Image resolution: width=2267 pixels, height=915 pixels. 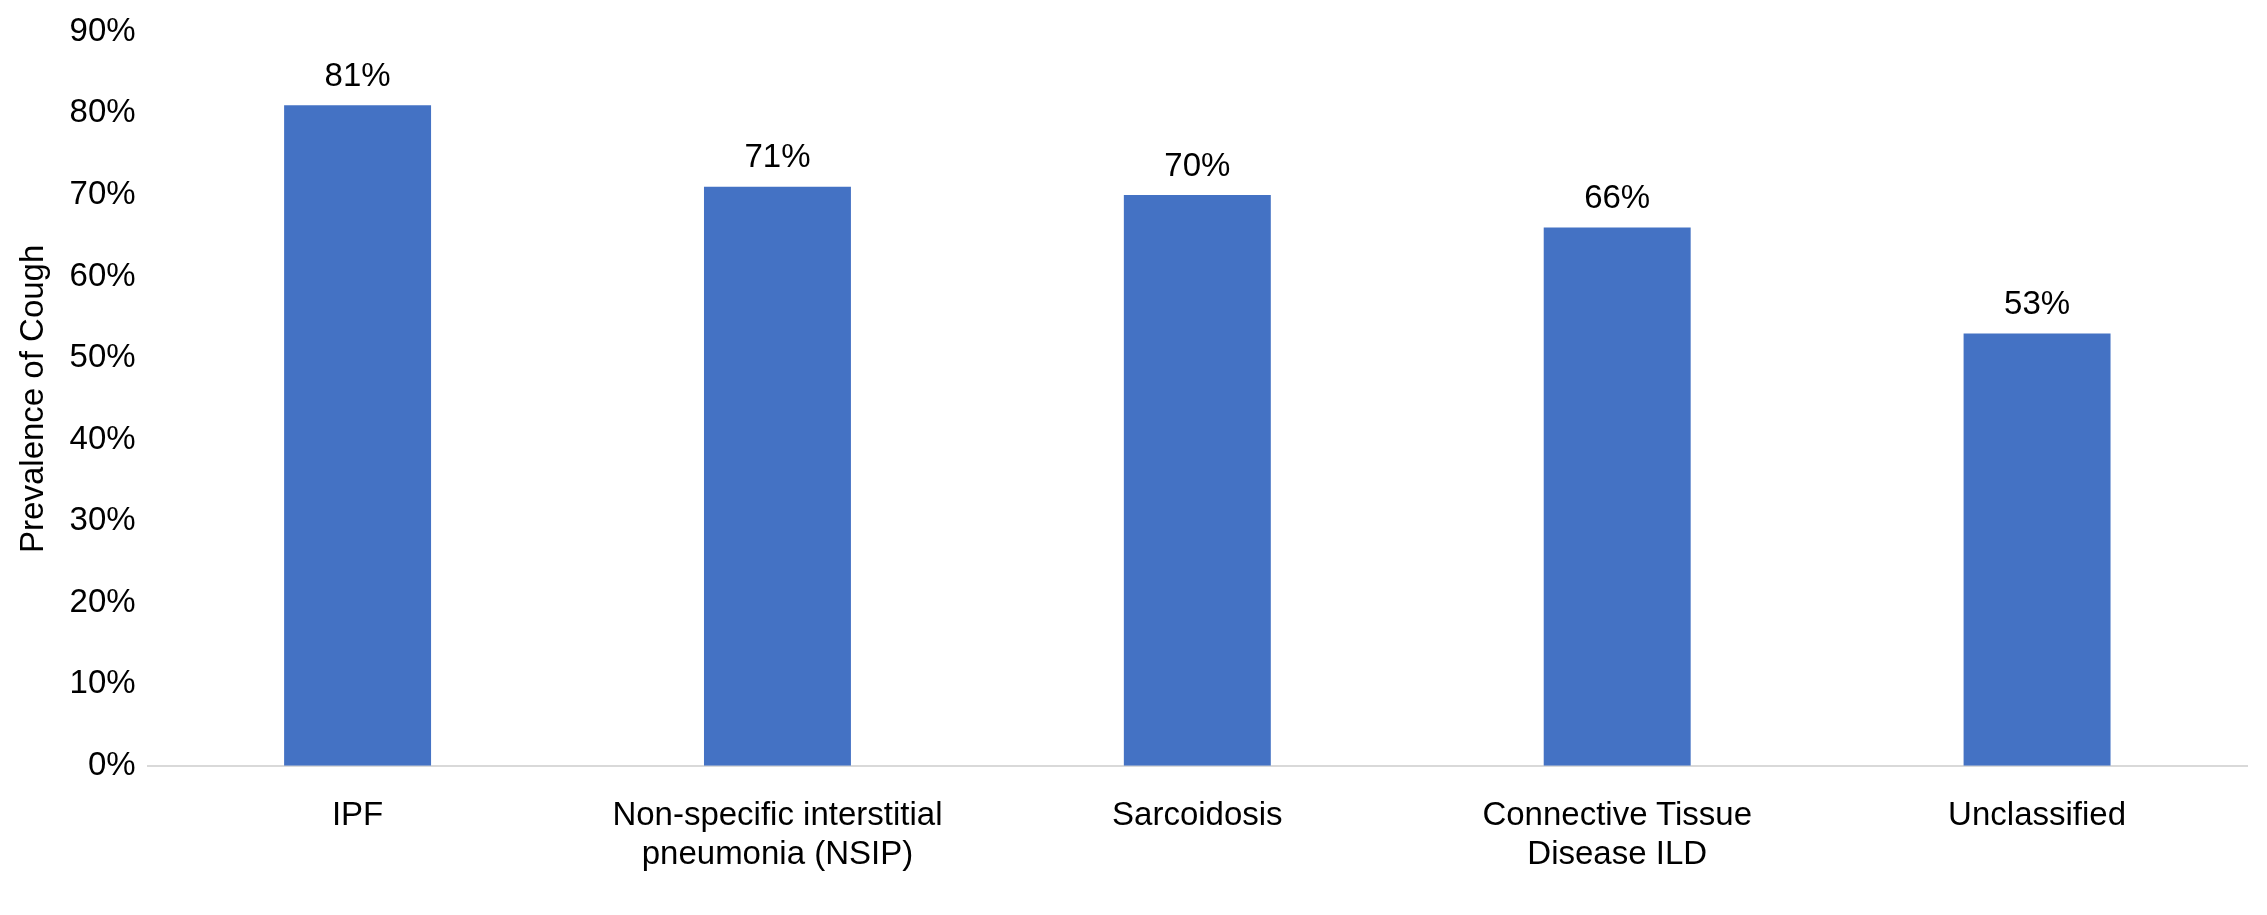 I want to click on y-tick-label: 20%, so click(x=102, y=600).